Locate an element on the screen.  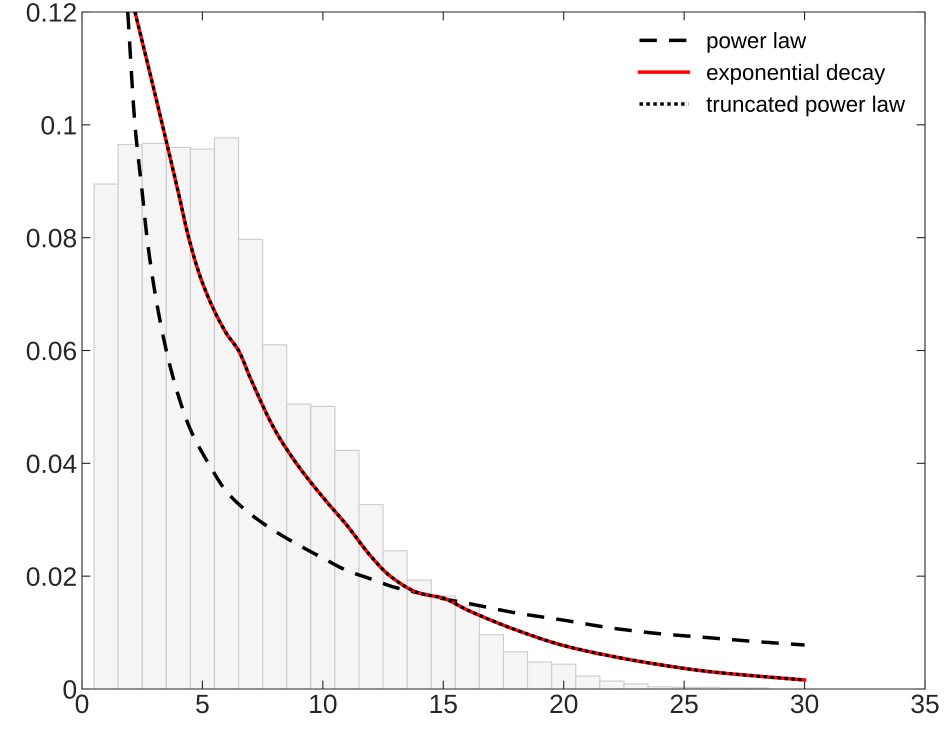
legend-label: exponential decay is located at coordinates (796, 74).